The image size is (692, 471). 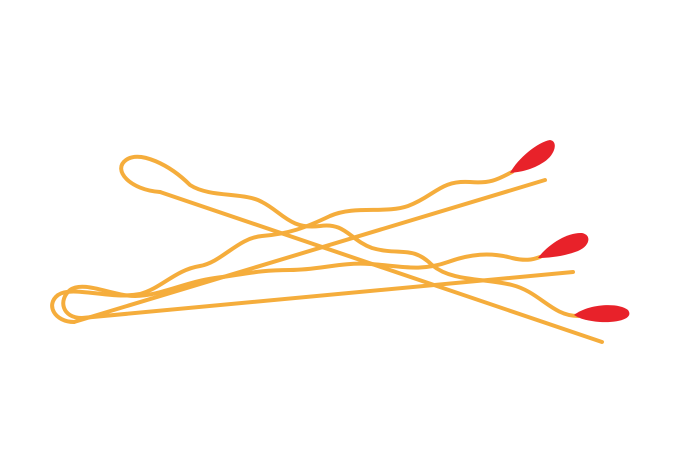 I want to click on bobby-pin-3-straight-leg, so click(x=327, y=295).